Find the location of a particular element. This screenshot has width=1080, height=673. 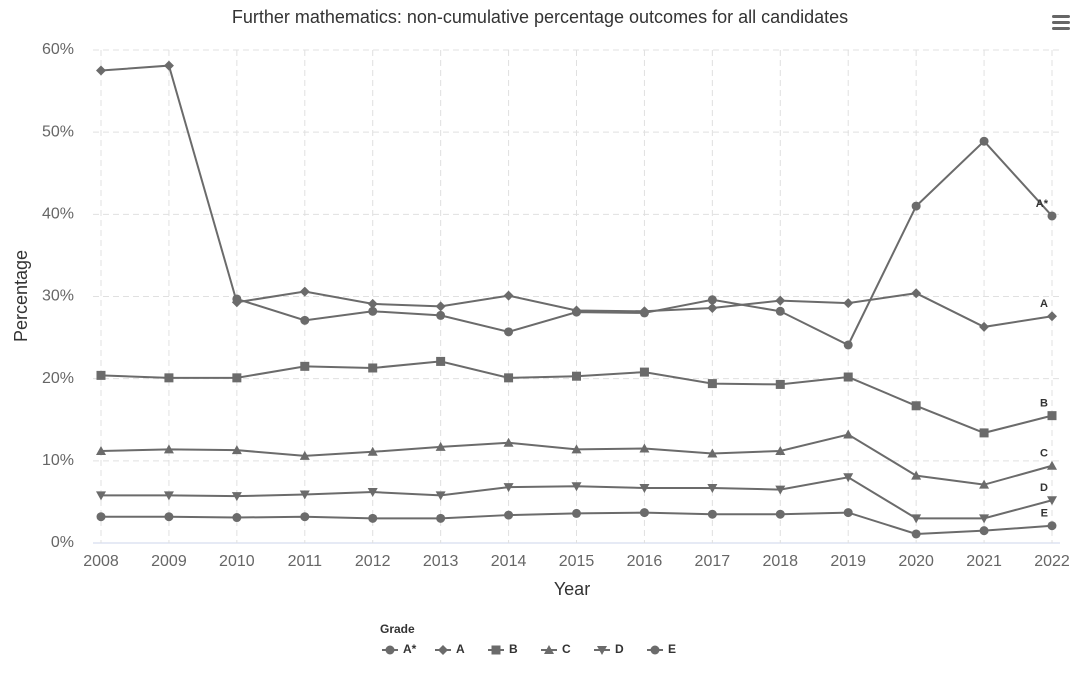

y-tick-label: 20% is located at coordinates (58, 378).